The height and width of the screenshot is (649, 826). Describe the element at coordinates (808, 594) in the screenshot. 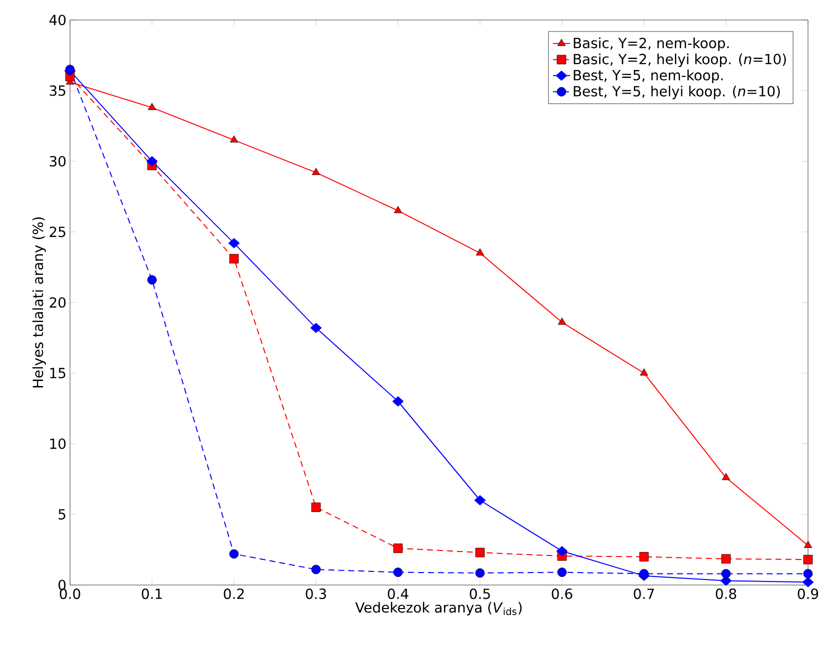

I see `x-tick-label: 0.9` at that location.